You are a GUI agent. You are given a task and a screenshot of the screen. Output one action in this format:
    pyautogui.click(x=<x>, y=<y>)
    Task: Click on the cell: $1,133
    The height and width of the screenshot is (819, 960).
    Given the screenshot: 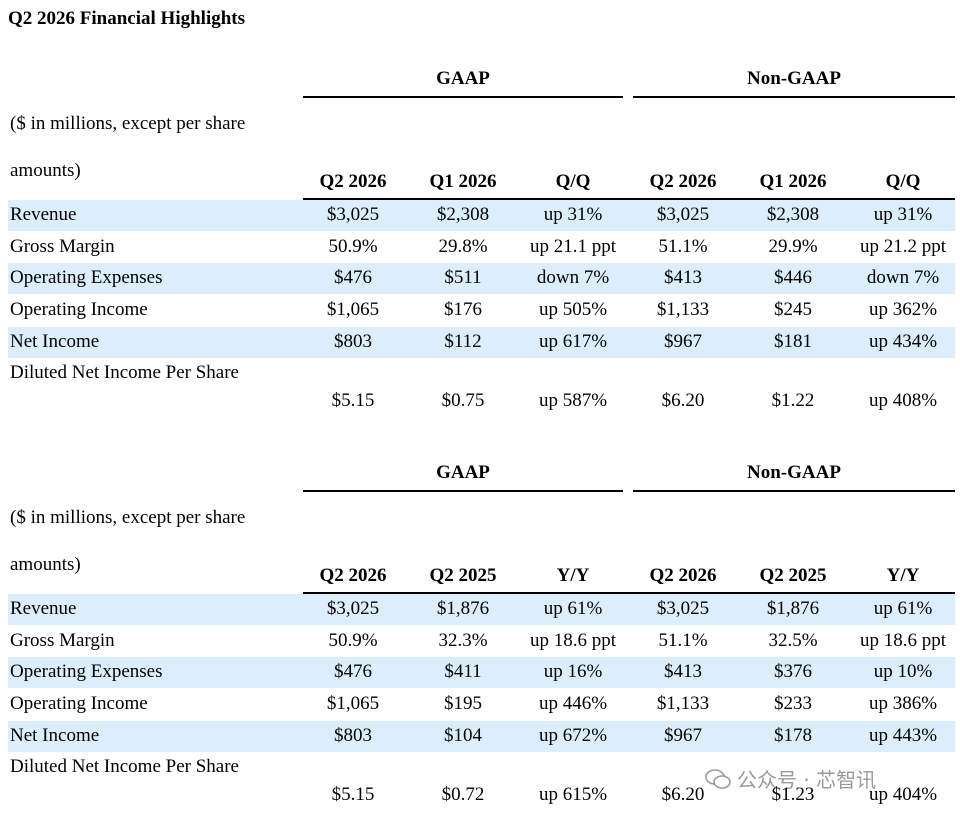 What is the action you would take?
    pyautogui.click(x=683, y=703)
    